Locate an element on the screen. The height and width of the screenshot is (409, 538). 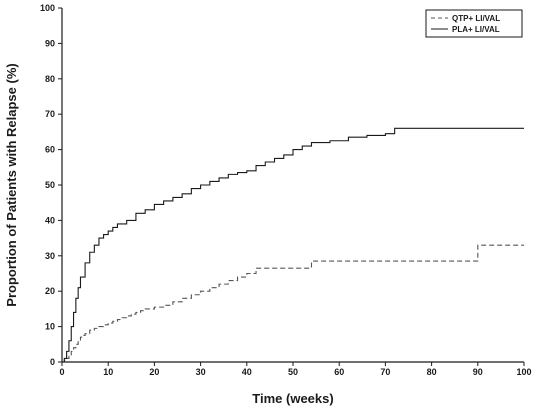
y-tick-label: 0 is located at coordinates (52, 362).